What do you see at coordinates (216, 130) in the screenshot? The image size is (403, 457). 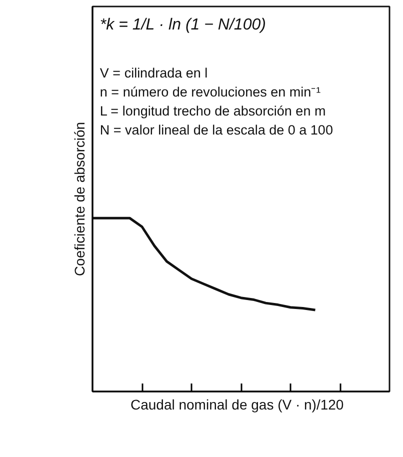 I see `text: N = valor lineal de la escala de 0 a 100` at bounding box center [216, 130].